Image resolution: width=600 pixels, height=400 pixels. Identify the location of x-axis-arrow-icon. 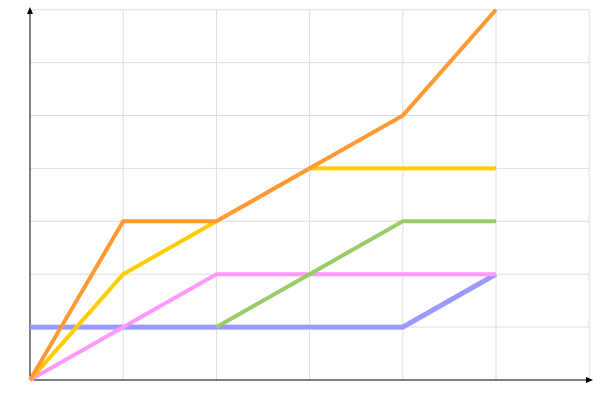
(589, 380).